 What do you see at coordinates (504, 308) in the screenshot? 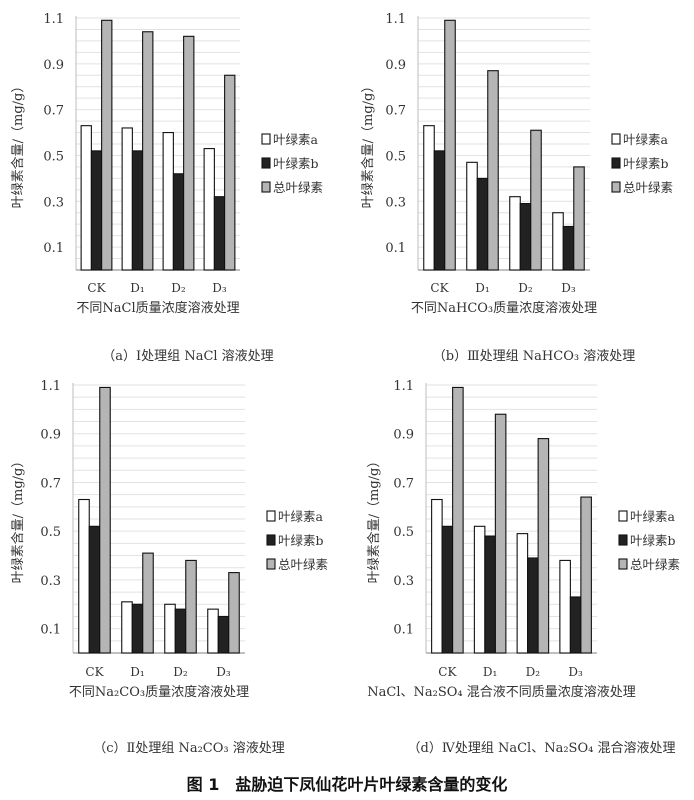
I see `x-axis-title: 不同NaHCO₃质量浓度溶液处理` at bounding box center [504, 308].